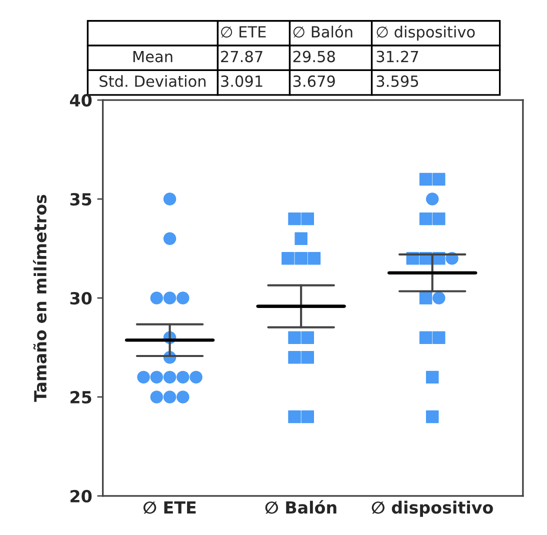  What do you see at coordinates (39, 298) in the screenshot?
I see `y-axis-title: Tamaño en milímetros` at bounding box center [39, 298].